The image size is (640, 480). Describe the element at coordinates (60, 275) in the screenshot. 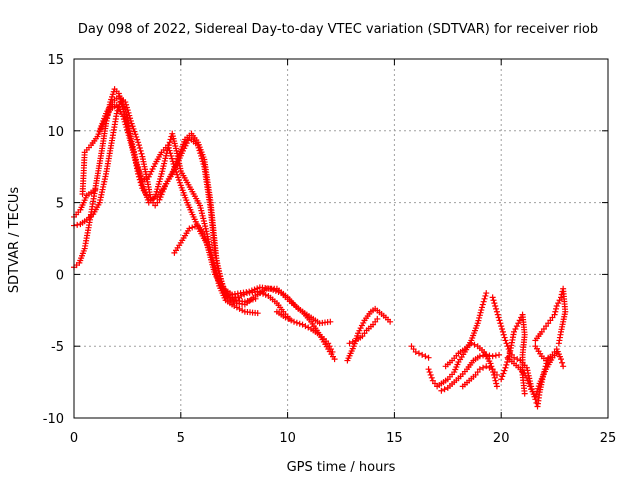

I see `y-tick-label: 0` at that location.